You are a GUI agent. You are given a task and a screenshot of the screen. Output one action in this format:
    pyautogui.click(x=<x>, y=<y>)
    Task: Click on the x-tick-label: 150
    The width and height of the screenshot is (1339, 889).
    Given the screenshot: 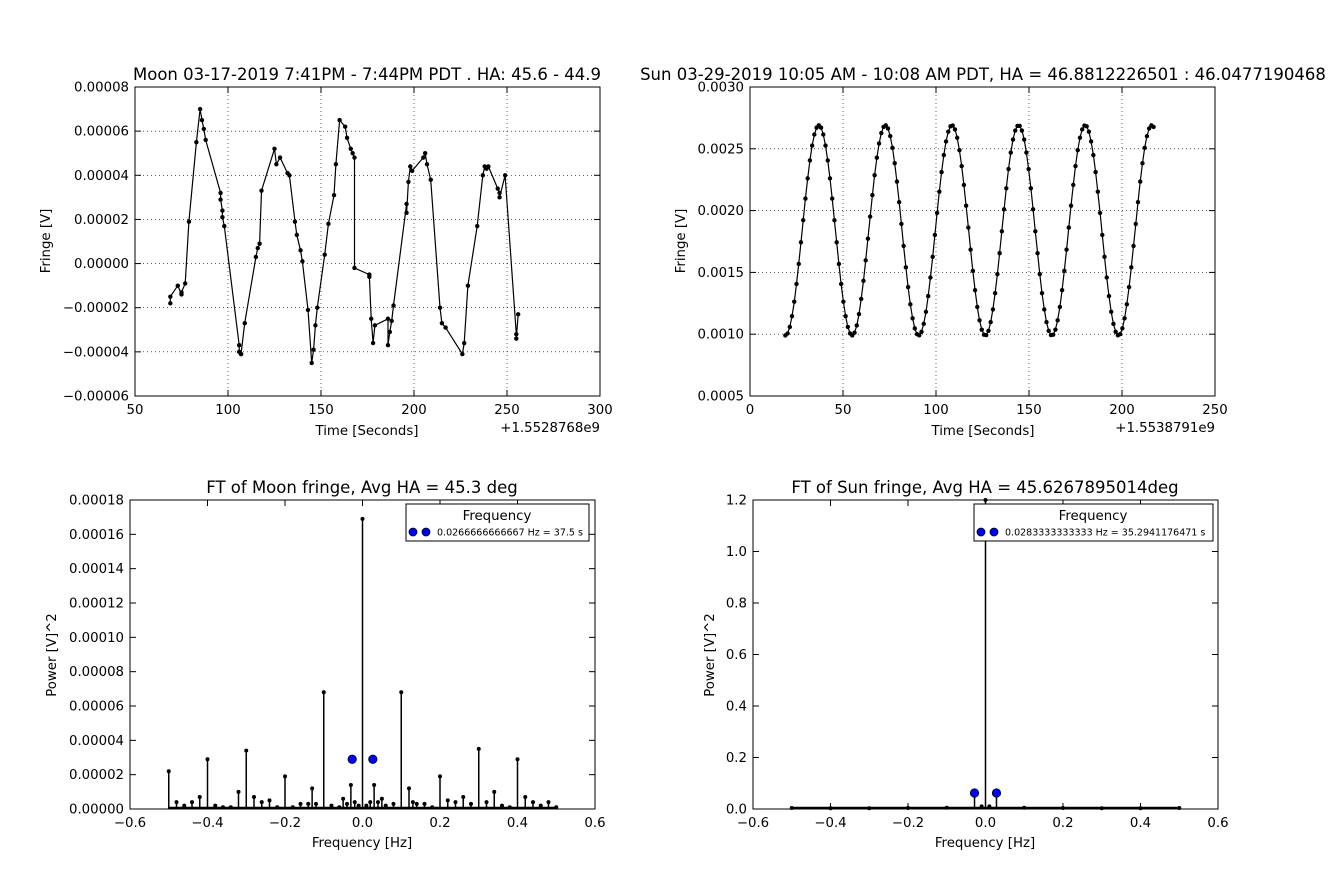 What is the action you would take?
    pyautogui.click(x=1028, y=410)
    